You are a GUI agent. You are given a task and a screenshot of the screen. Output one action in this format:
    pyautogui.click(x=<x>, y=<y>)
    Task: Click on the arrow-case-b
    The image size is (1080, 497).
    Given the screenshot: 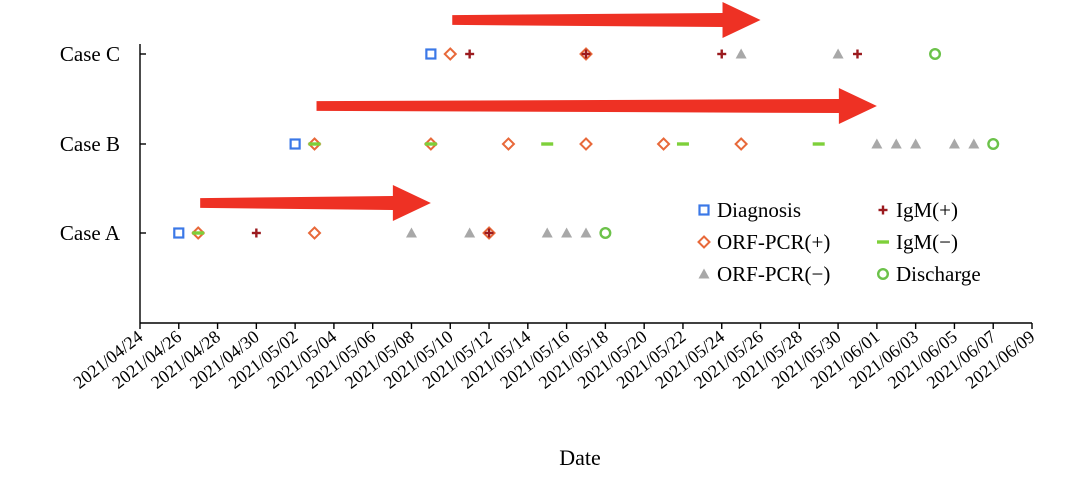 What is the action you would take?
    pyautogui.click(x=596, y=106)
    